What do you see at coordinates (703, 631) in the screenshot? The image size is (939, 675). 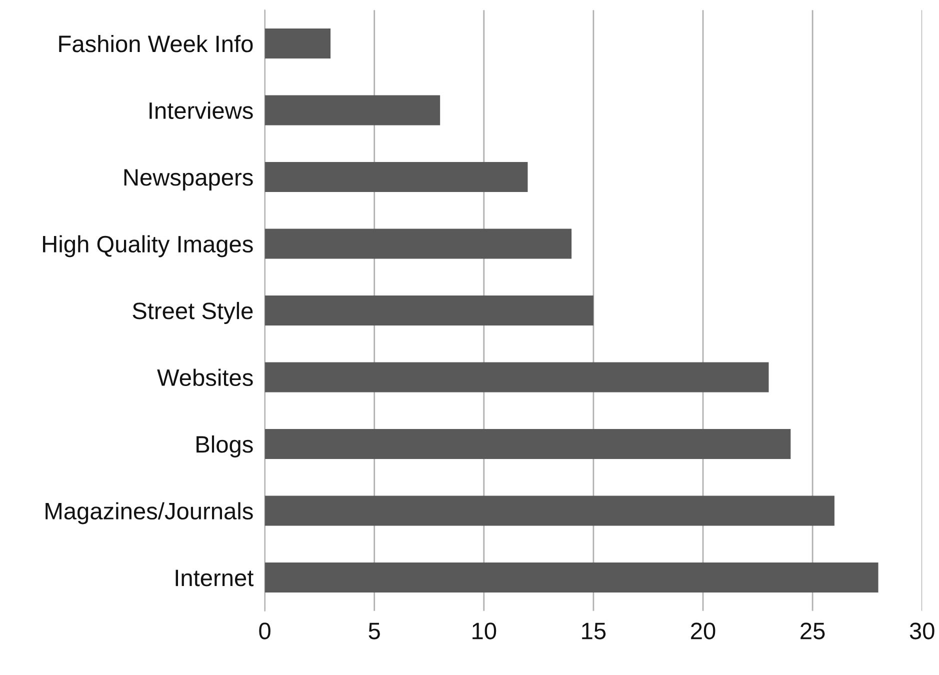 I see `x-tick-label: 20` at bounding box center [703, 631].